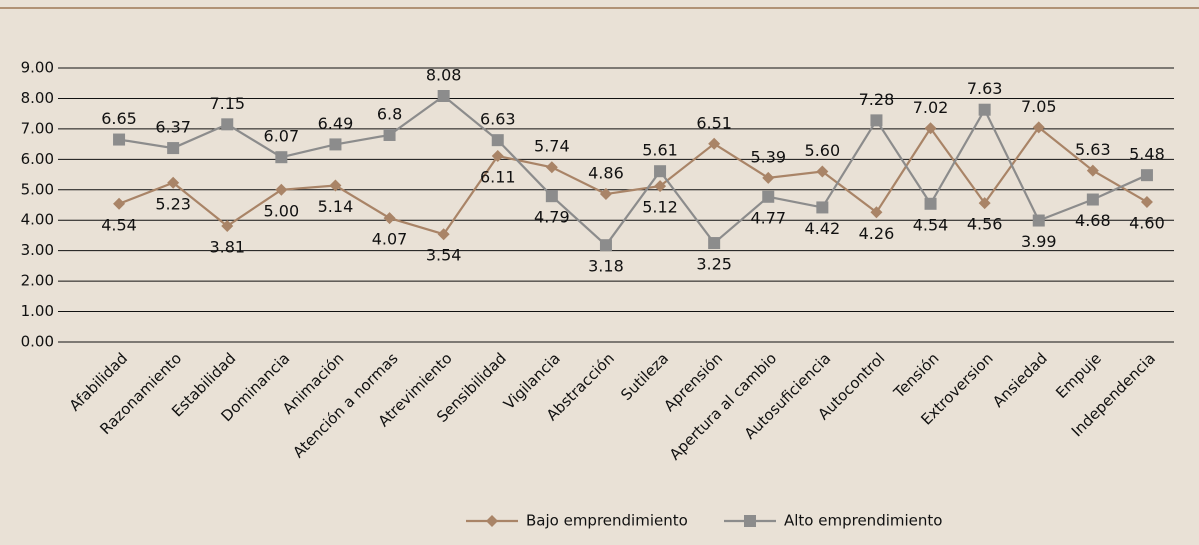 This screenshot has width=1199, height=545. I want to click on y-tick-label: 2.00, so click(37, 281).